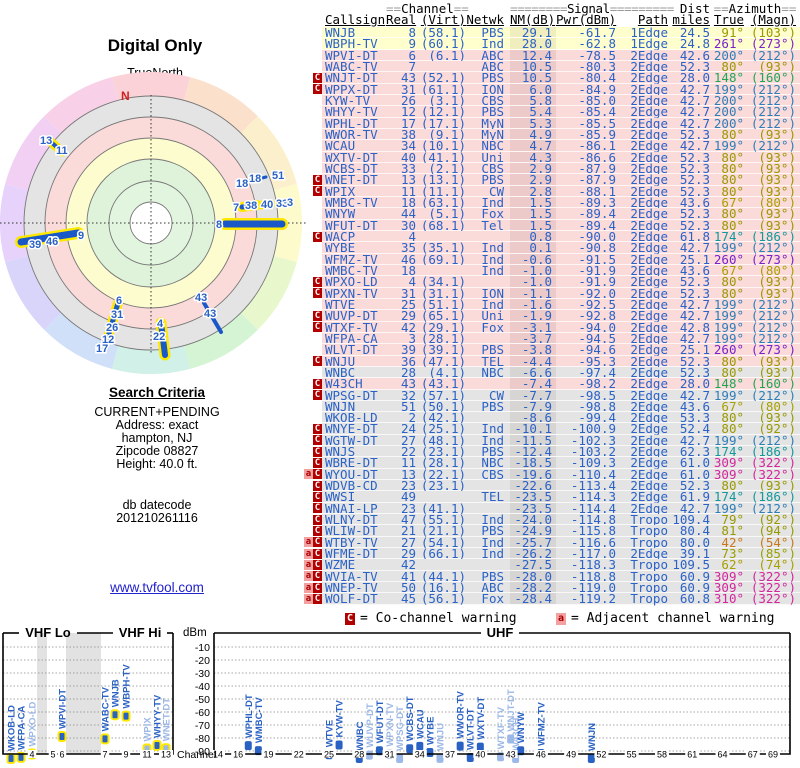  What do you see at coordinates (35, 245) in the screenshot?
I see `radar-channel-label: 39` at bounding box center [35, 245].